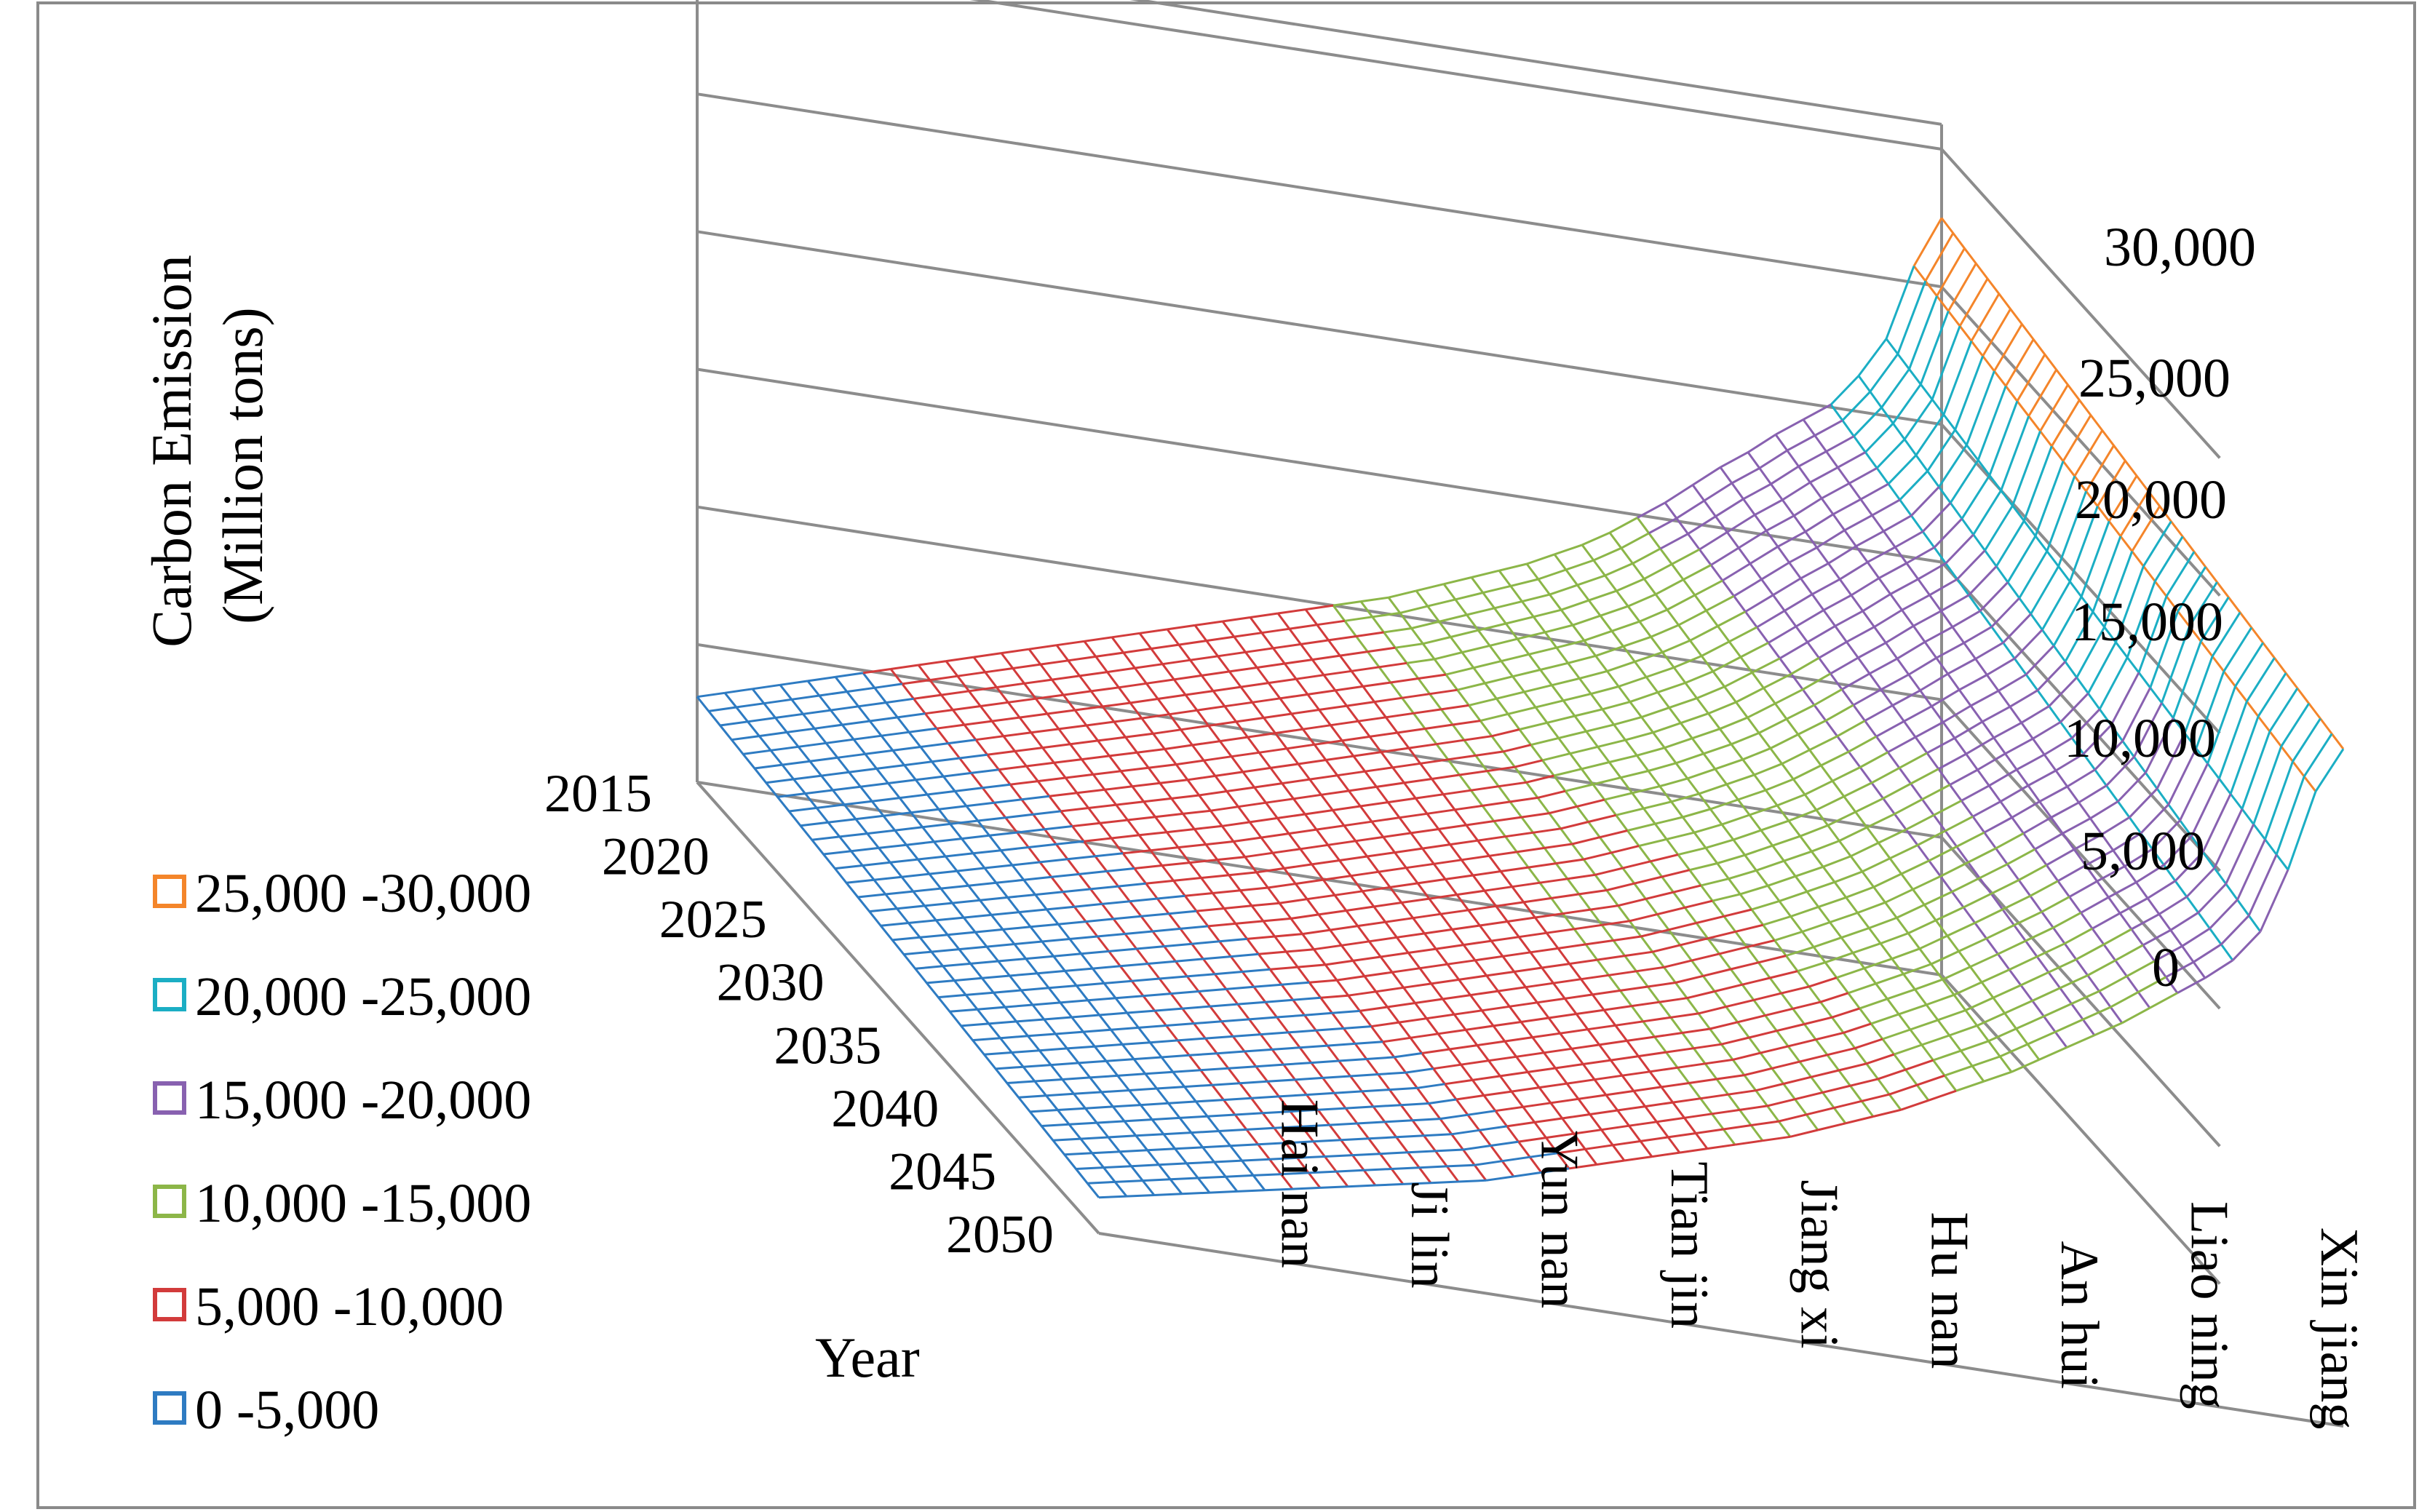 This screenshot has height=1512, width=2419. I want to click on legend-swatch, so click(169, 1202).